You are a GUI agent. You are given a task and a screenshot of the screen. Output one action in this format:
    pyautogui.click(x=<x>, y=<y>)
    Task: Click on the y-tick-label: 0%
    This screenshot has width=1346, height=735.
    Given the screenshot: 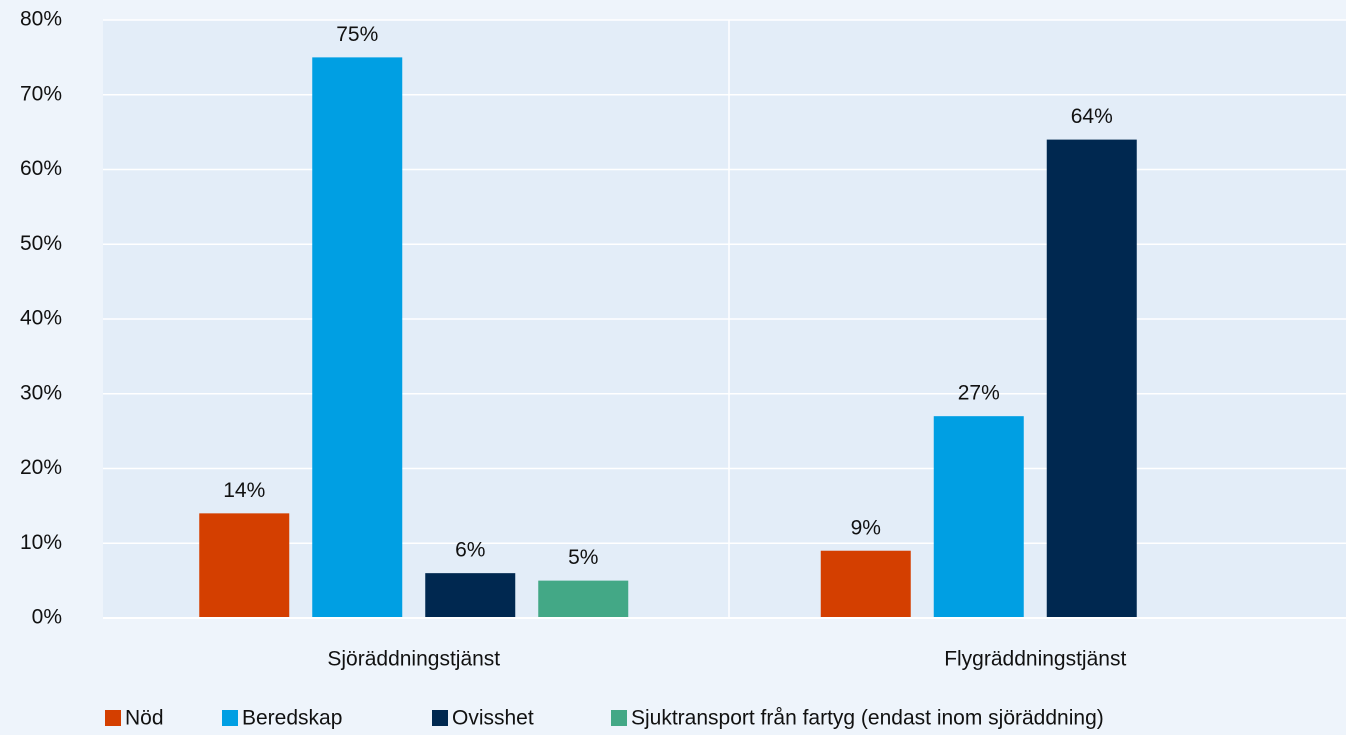 What is the action you would take?
    pyautogui.click(x=47, y=617)
    